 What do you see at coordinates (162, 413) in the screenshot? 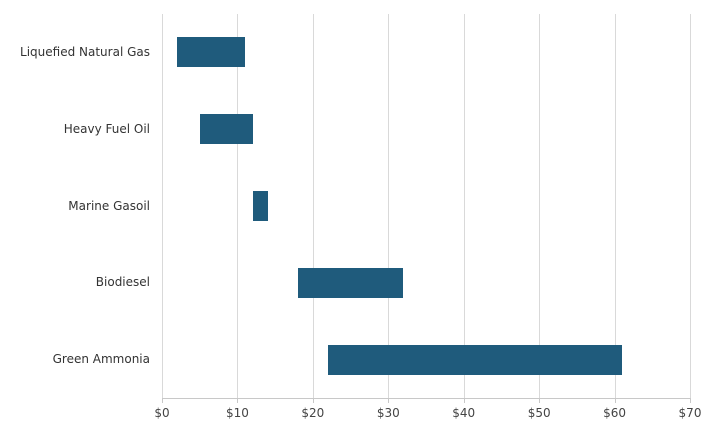
I see `x-axis-tick-label: $0` at bounding box center [162, 413].